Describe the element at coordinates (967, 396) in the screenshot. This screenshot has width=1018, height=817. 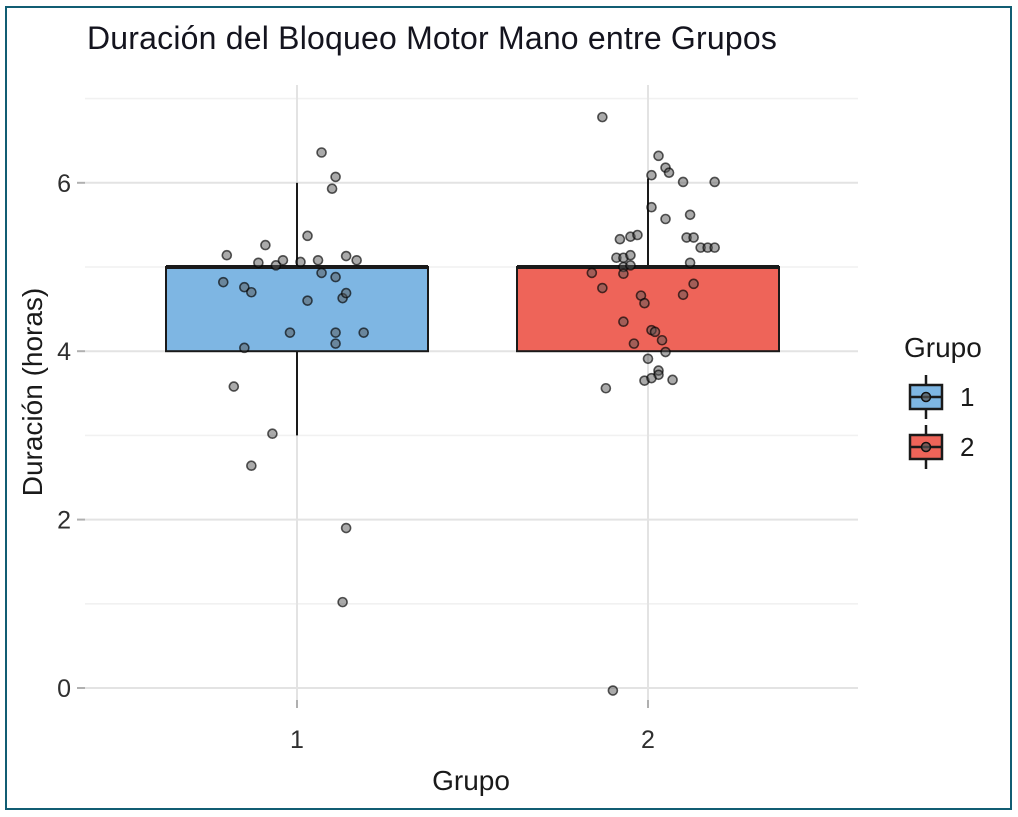
I see `legend-label-group1: 1` at that location.